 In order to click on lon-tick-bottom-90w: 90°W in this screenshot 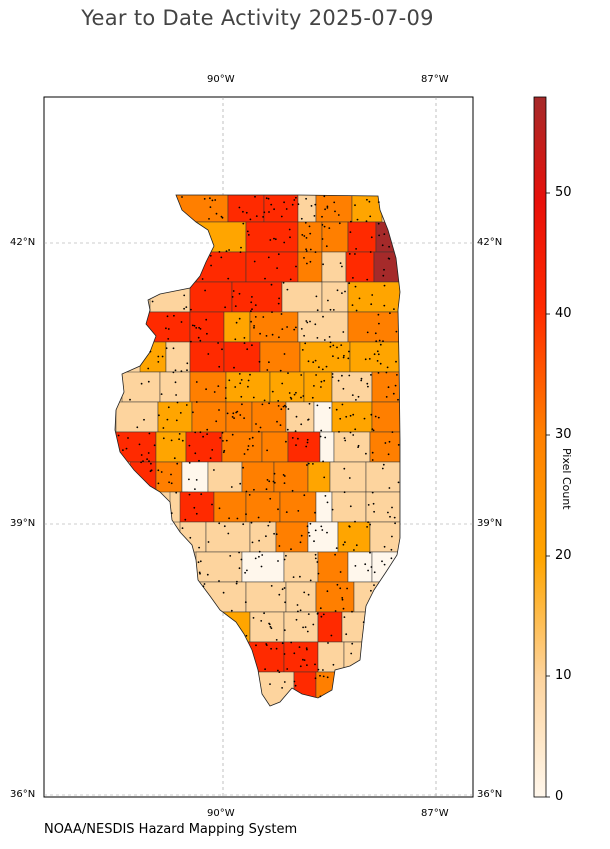, I will do `click(221, 813)`.